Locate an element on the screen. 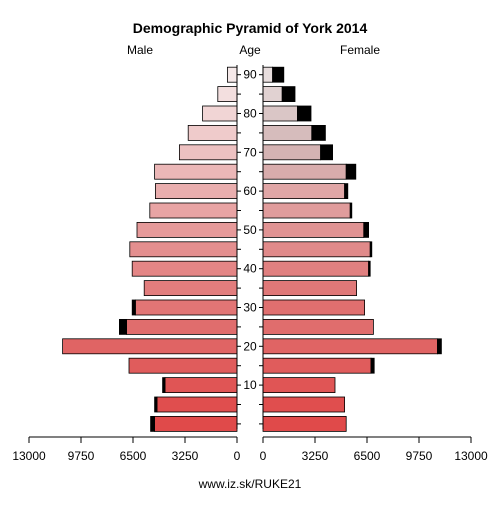  male-x-tick-label: 0 is located at coordinates (237, 456).